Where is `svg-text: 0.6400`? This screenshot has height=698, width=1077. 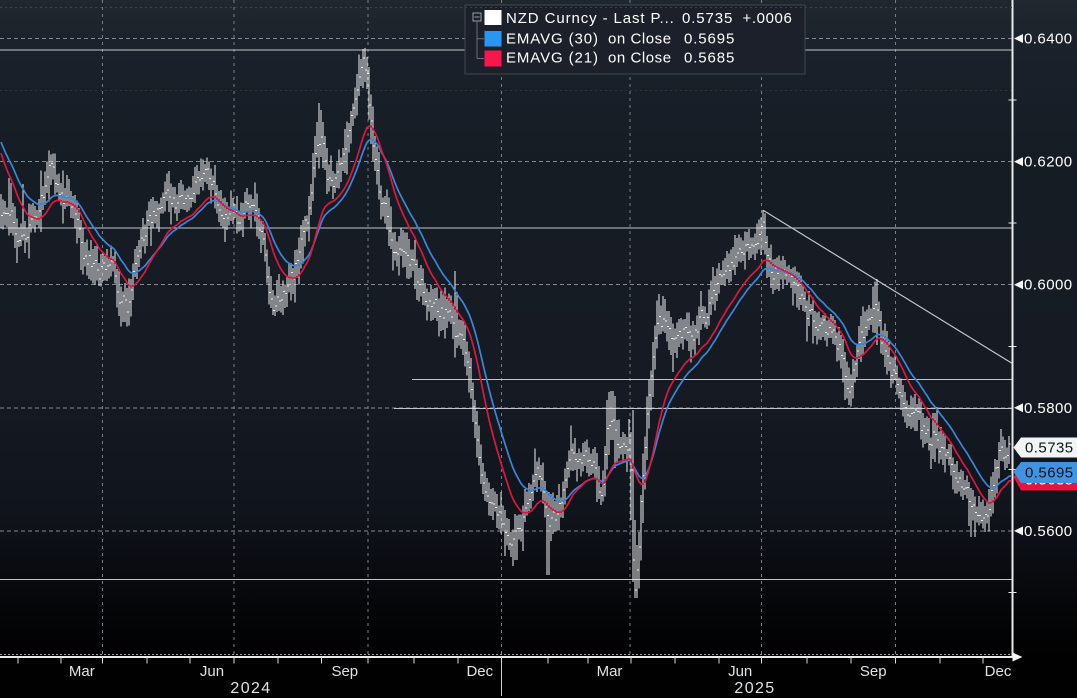 svg-text: 0.6400 is located at coordinates (1048, 39).